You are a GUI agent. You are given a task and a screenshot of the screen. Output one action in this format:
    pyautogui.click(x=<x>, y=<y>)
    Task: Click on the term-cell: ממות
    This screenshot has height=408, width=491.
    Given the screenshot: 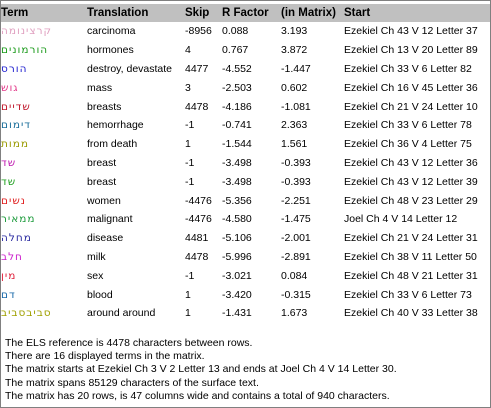 What is the action you would take?
    pyautogui.click(x=15, y=144)
    